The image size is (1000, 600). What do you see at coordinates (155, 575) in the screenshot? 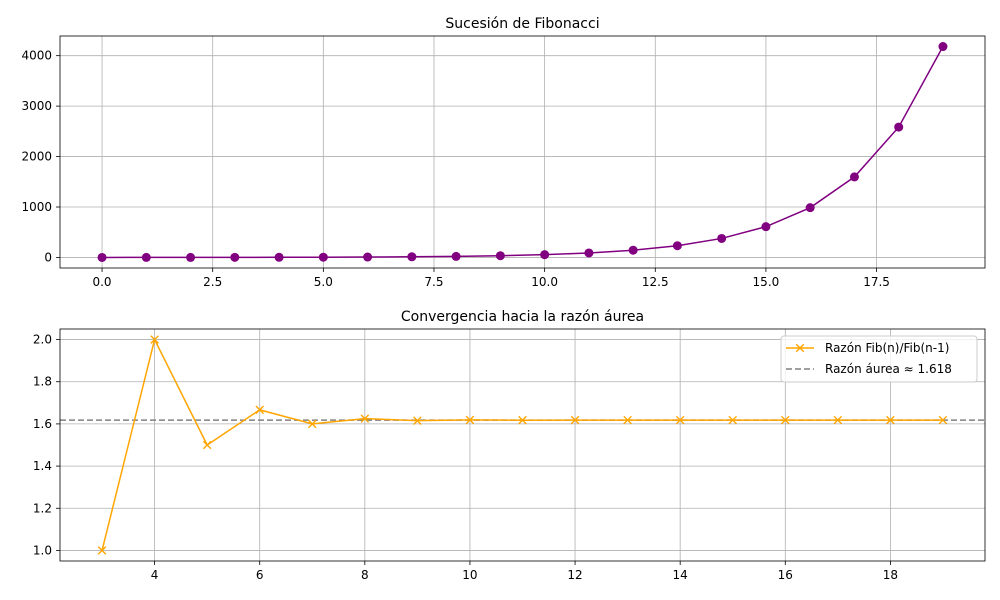
I see `x-tick-label: 4` at bounding box center [155, 575].